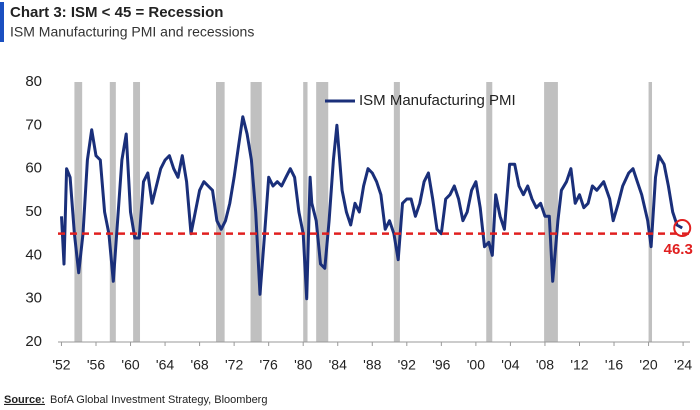  Describe the element at coordinates (2, 22) in the screenshot. I see `title-bar` at that location.